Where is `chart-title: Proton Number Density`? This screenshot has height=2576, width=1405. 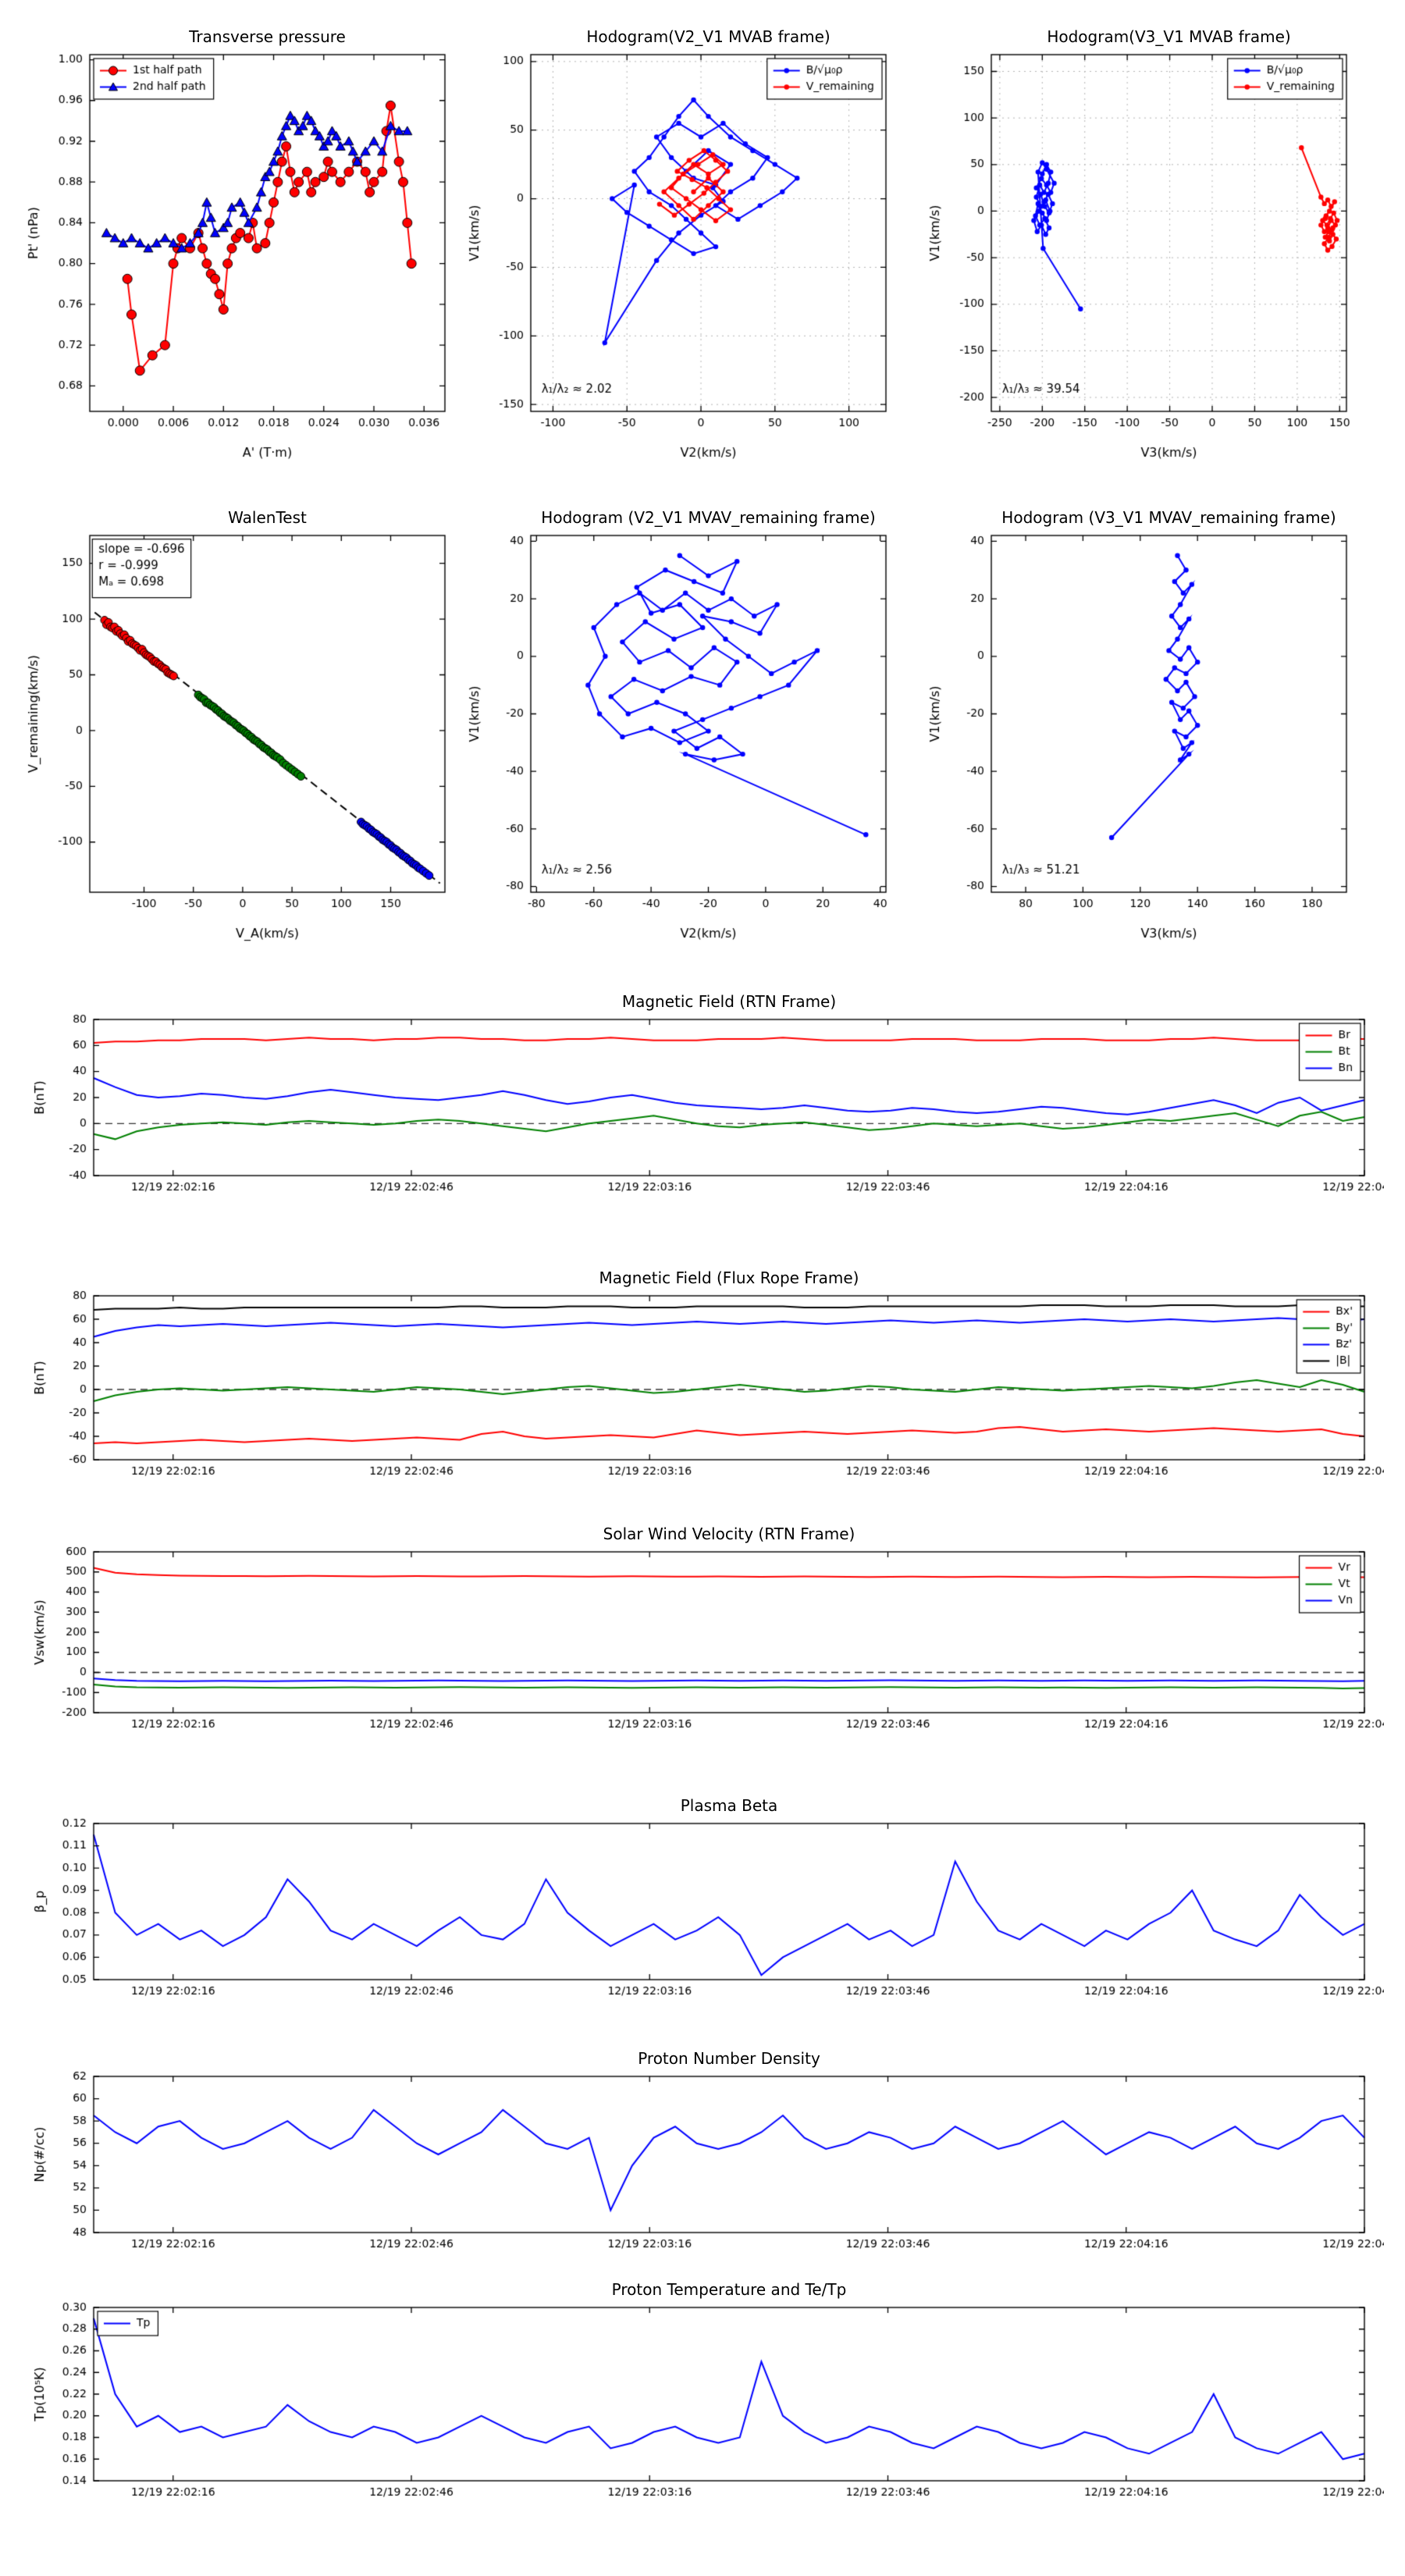
chart-title: Proton Number Density is located at coordinates (729, 2058).